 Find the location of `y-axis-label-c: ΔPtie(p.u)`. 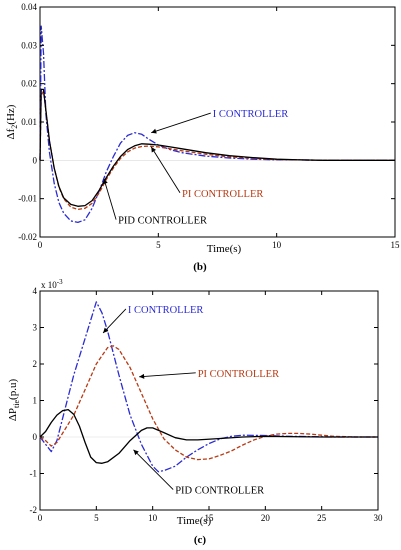

y-axis-label-c: ΔPtie(p.u) is located at coordinates (14, 400).